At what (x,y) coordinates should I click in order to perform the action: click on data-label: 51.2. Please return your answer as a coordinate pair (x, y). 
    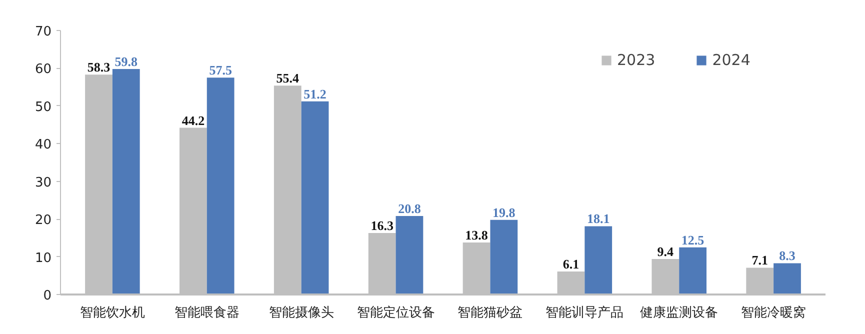
    Looking at the image, I should click on (315, 94).